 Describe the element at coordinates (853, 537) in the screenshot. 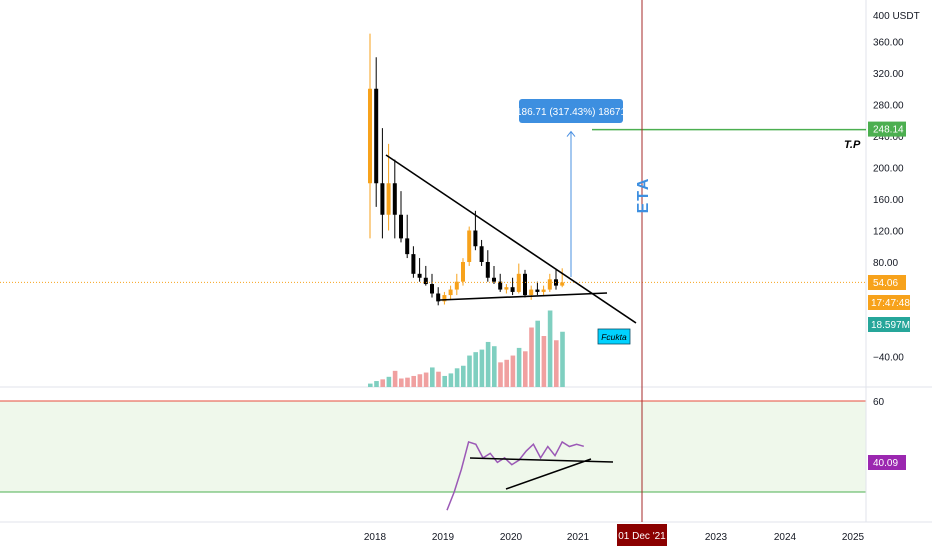

I see `time-tick: 2025` at that location.